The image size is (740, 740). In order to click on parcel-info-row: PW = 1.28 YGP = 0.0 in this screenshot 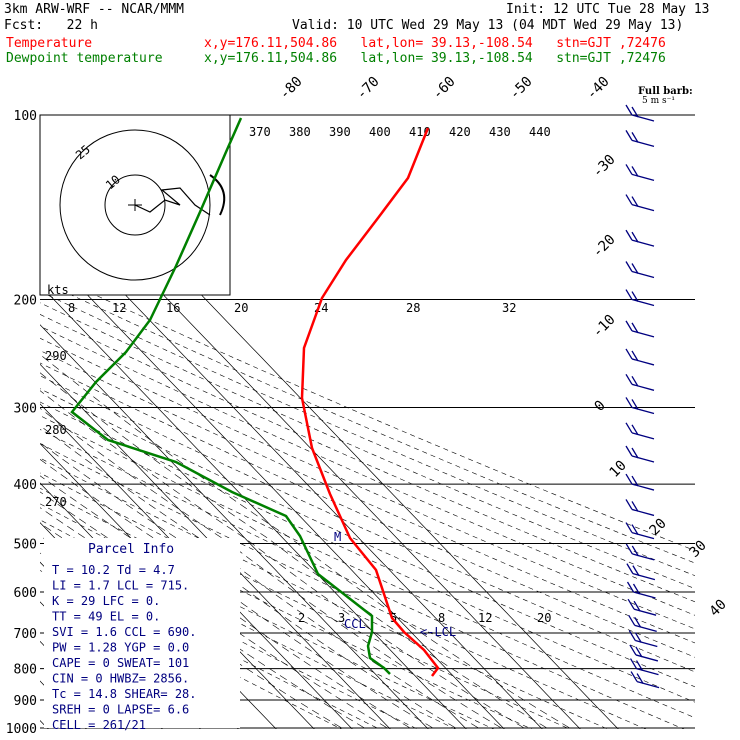, I will do `click(120, 648)`.